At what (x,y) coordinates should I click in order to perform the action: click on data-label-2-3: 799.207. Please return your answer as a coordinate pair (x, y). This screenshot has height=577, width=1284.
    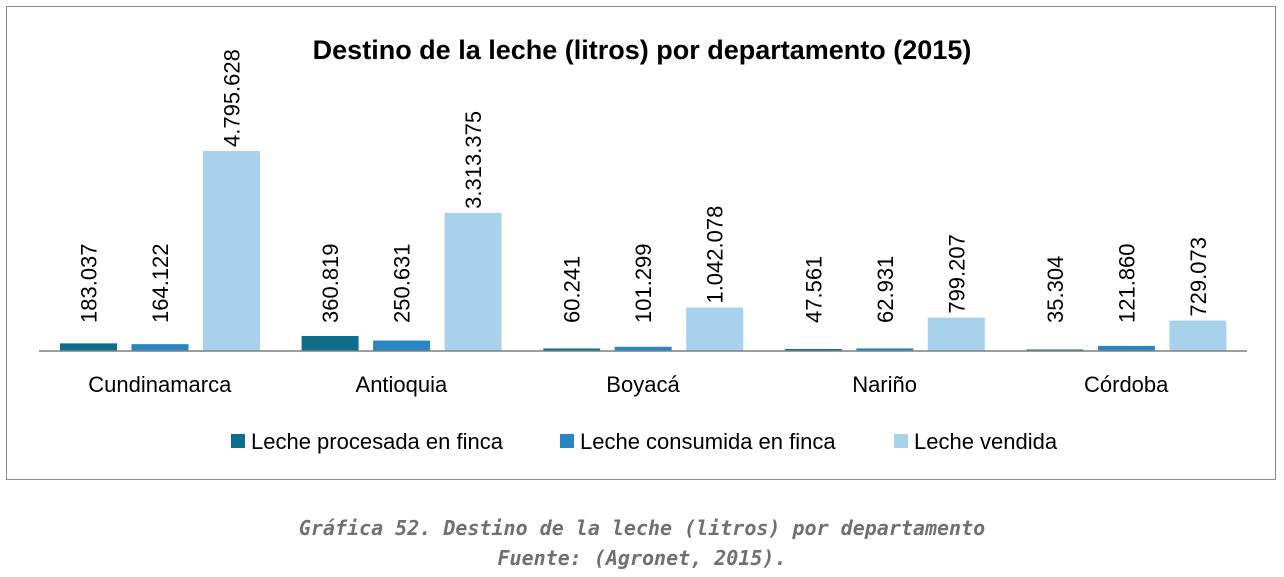
    Looking at the image, I should click on (956, 274).